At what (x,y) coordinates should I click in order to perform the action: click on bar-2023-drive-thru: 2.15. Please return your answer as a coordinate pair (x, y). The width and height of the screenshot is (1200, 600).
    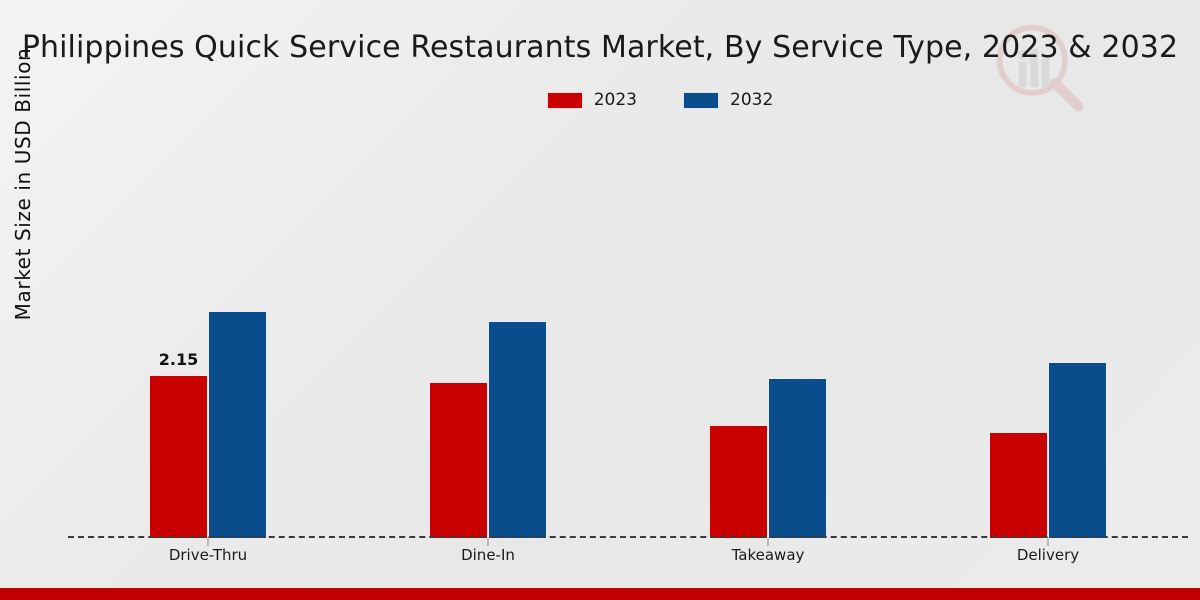
    Looking at the image, I should click on (178, 444).